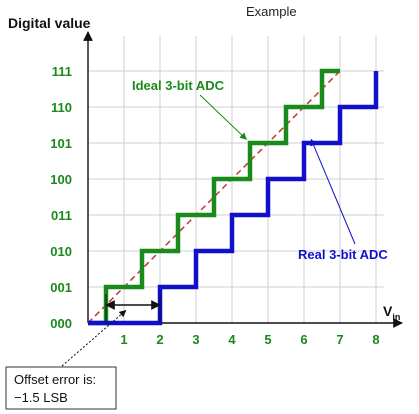  I want to click on real-adc-label: Real 3-bit ADC, so click(343, 254).